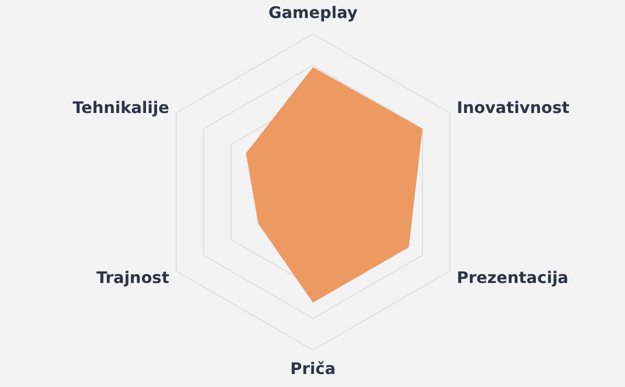  Describe the element at coordinates (513, 107) in the screenshot. I see `spoke-label: Inovativnost` at that location.